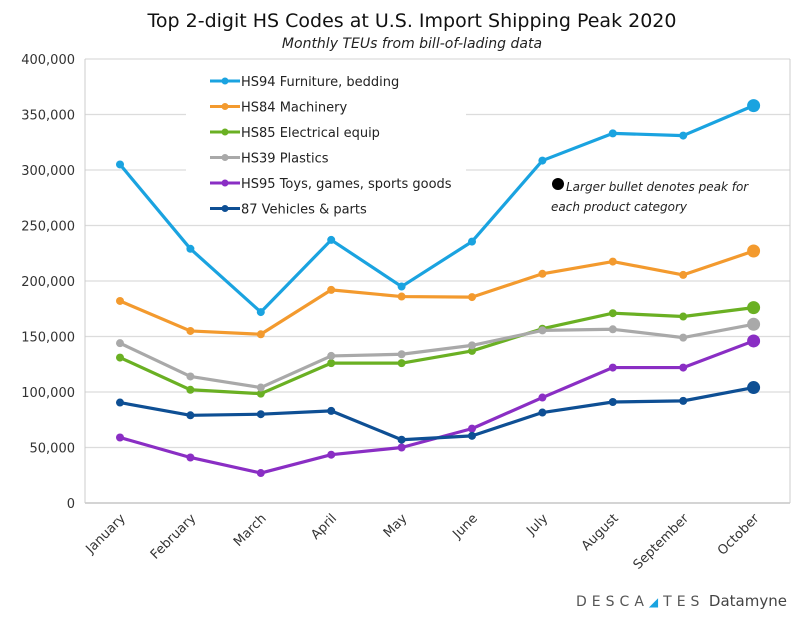 The width and height of the screenshot is (800, 622). Describe the element at coordinates (48, 171) in the screenshot. I see `y-tick-label: 300,000` at that location.